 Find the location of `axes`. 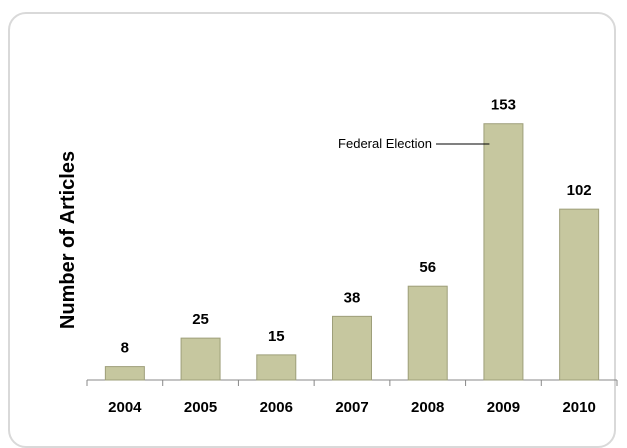

axes is located at coordinates (352, 382).